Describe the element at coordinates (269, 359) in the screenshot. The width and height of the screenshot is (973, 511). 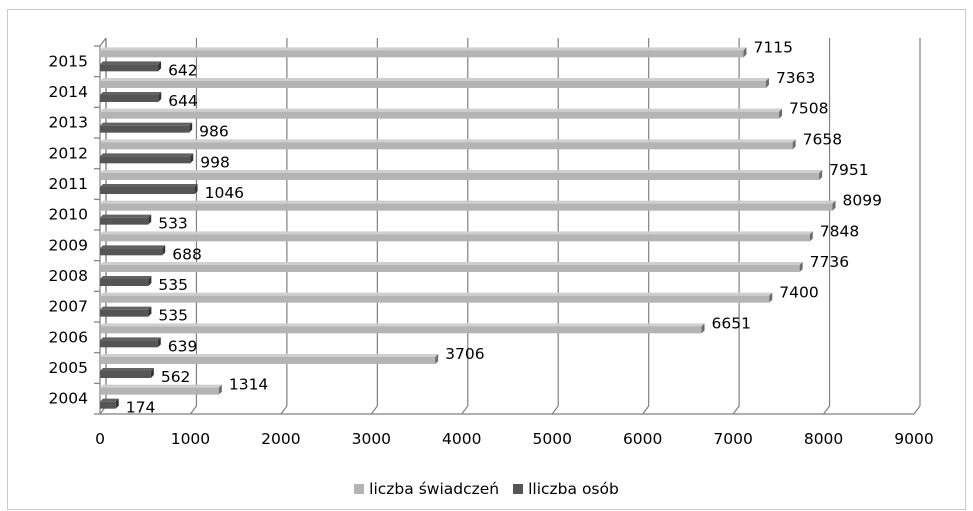
I see `bar-swiadczen-2005` at that location.